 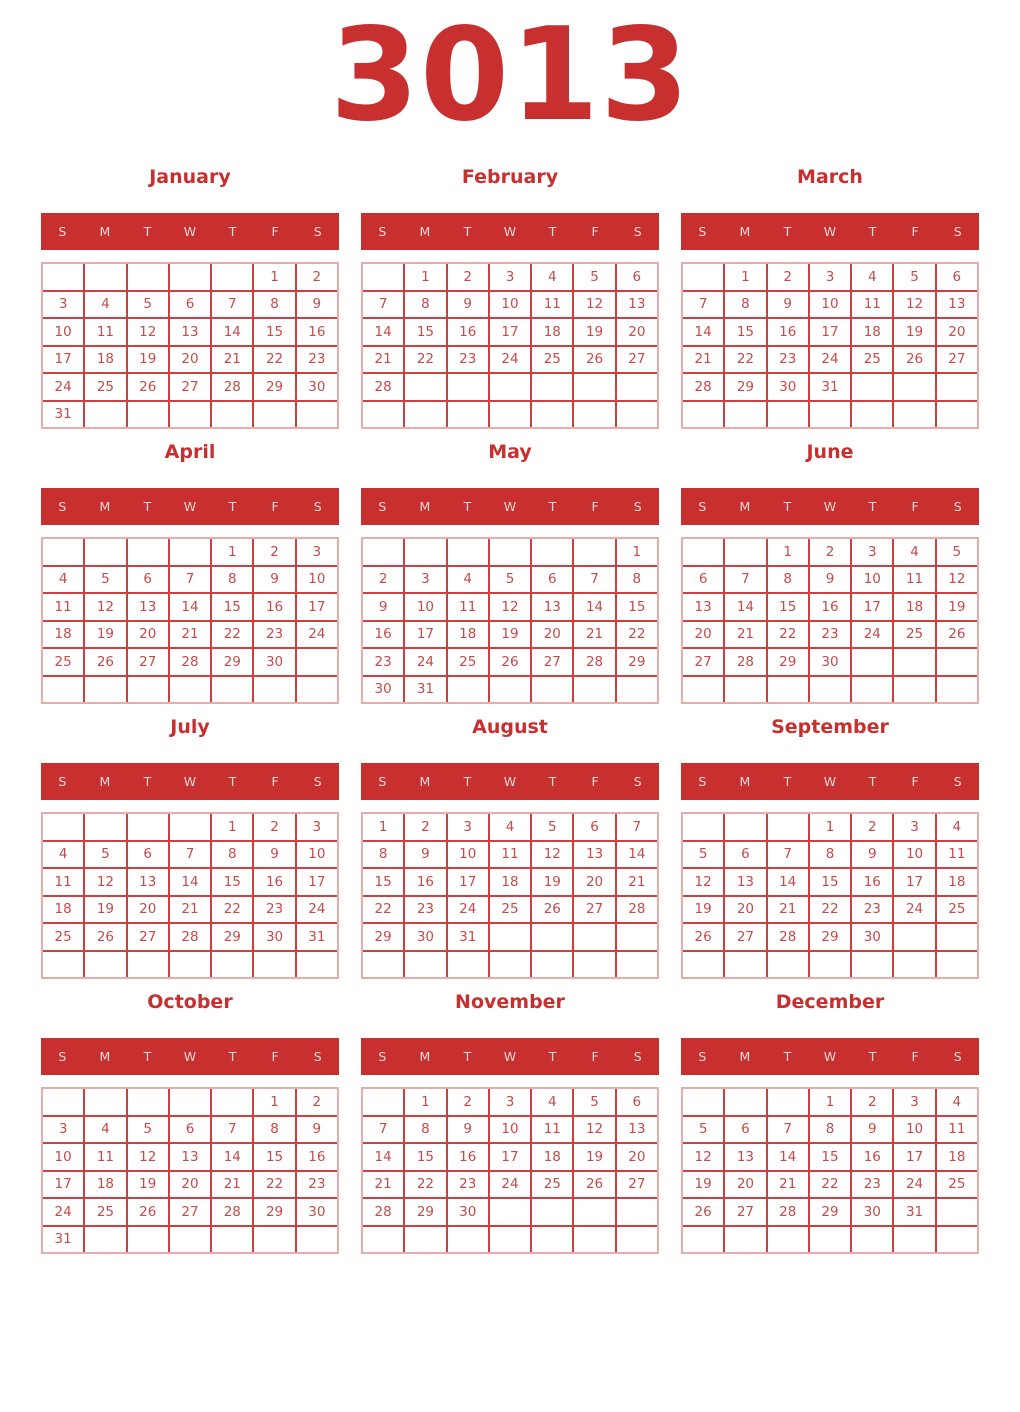 What do you see at coordinates (190, 177) in the screenshot?
I see `month-title: January` at bounding box center [190, 177].